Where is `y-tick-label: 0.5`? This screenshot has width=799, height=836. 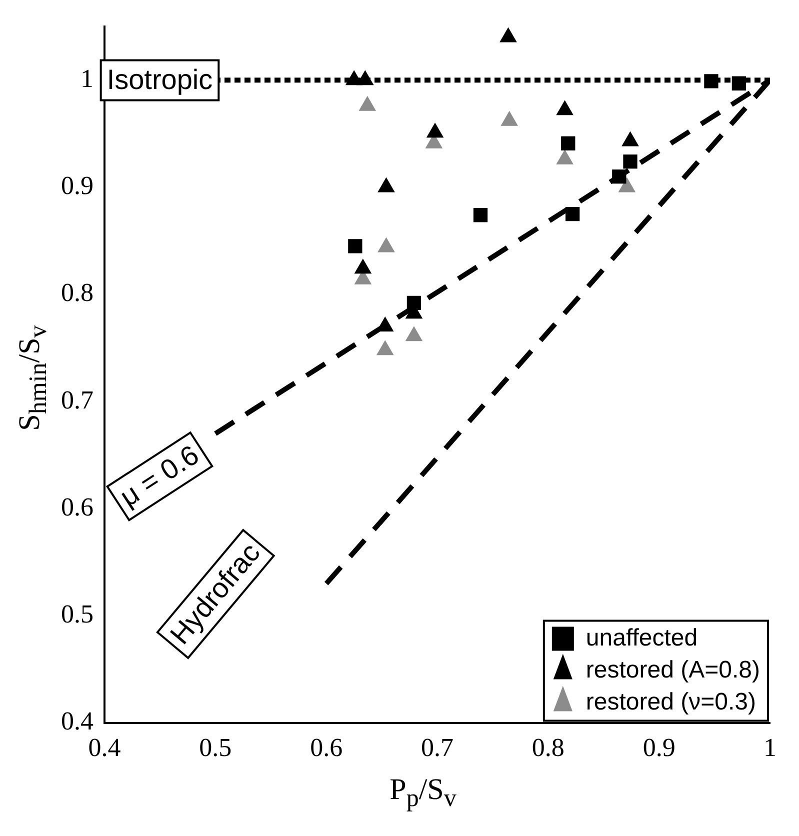
y-tick-label: 0.5 is located at coordinates (77, 614).